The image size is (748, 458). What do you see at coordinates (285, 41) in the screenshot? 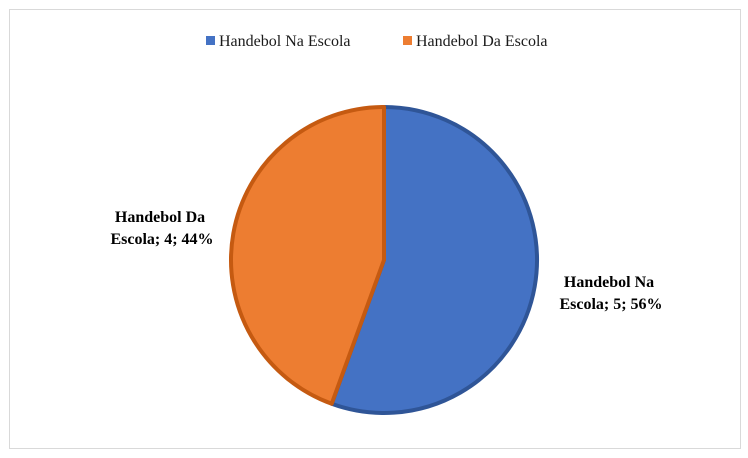
I see `legend-label-handebol-na-escola: Handebol Na Escola` at bounding box center [285, 41].